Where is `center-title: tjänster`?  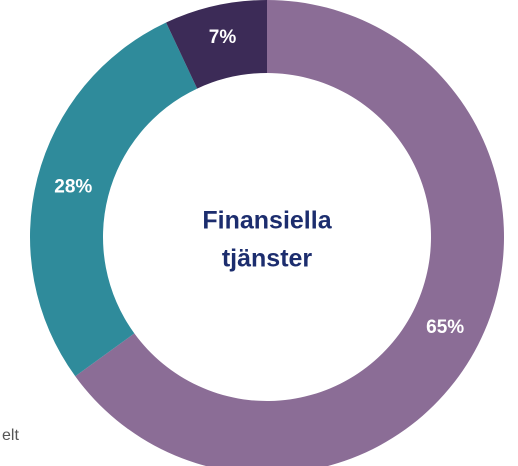 center-title: tjänster is located at coordinates (267, 259).